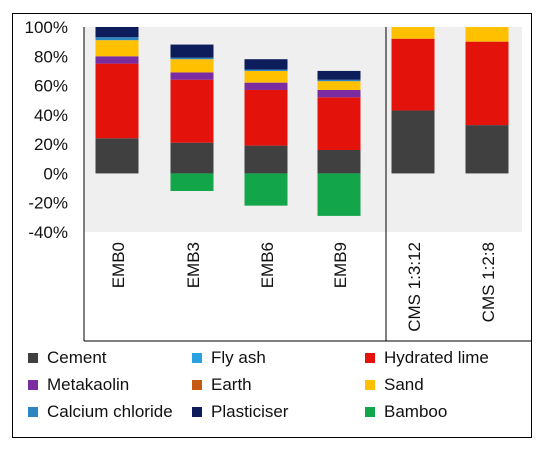 This screenshot has height=451, width=550. Describe the element at coordinates (436, 357) in the screenshot. I see `legend-label: Hydrated lime` at that location.